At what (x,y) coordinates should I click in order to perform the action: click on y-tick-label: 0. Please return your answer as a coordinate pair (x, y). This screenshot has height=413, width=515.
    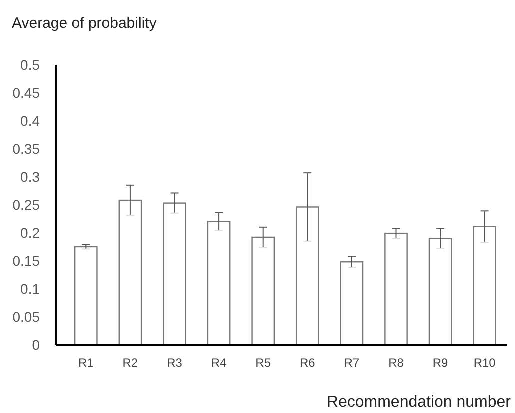
    Looking at the image, I should click on (36, 344).